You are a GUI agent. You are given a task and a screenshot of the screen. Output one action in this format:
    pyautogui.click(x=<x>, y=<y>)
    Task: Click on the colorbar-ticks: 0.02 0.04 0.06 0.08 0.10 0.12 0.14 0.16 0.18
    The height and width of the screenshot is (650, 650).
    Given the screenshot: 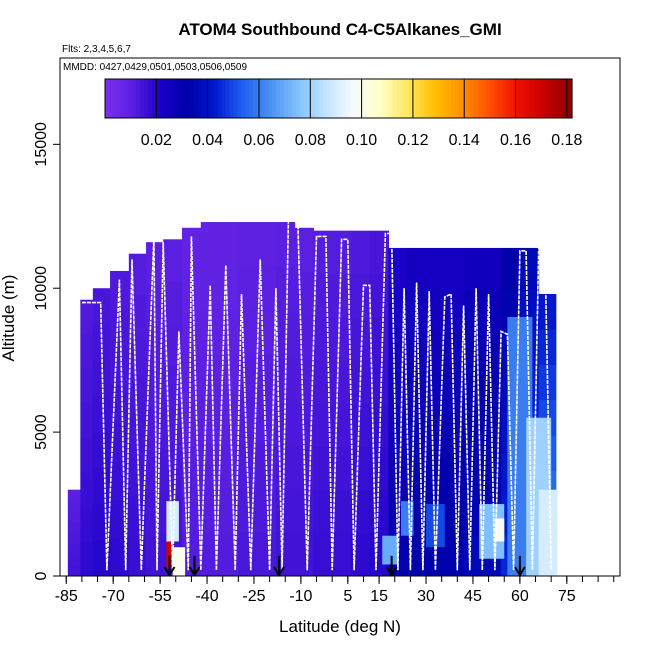 What is the action you would take?
    pyautogui.click(x=343, y=113)
    